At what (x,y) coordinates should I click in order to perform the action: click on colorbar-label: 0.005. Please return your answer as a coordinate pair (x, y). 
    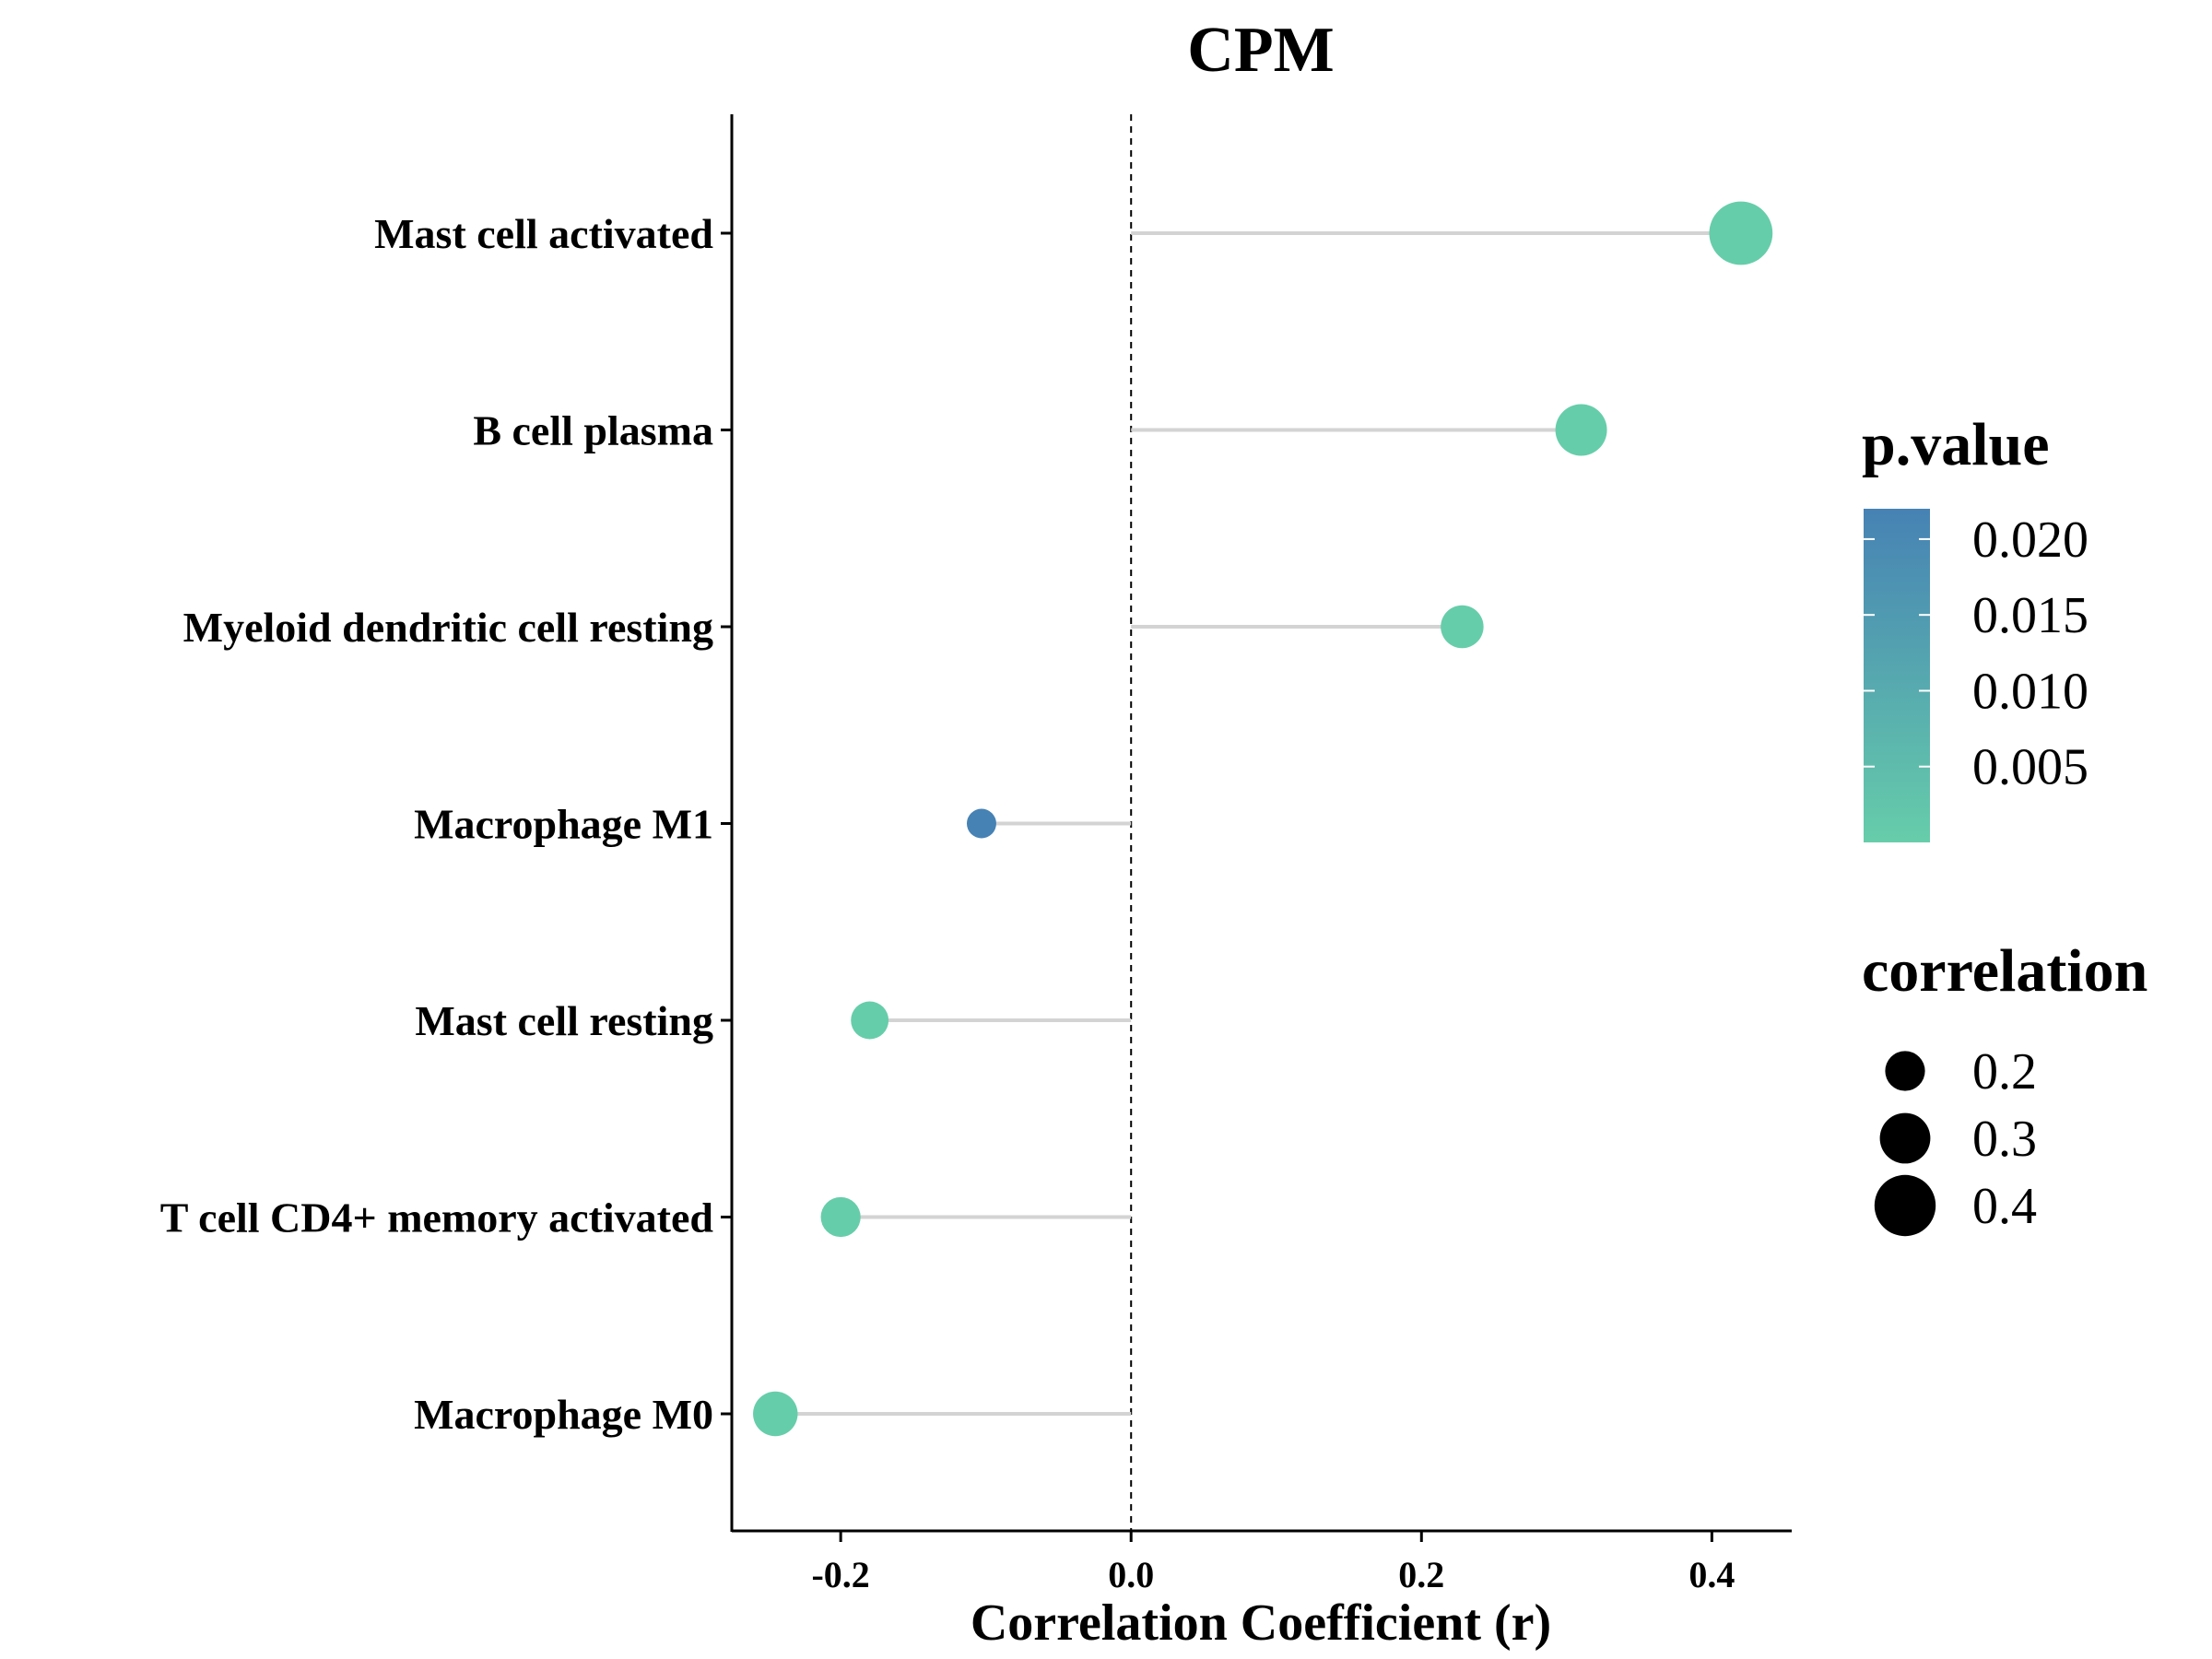
    Looking at the image, I should click on (2030, 767).